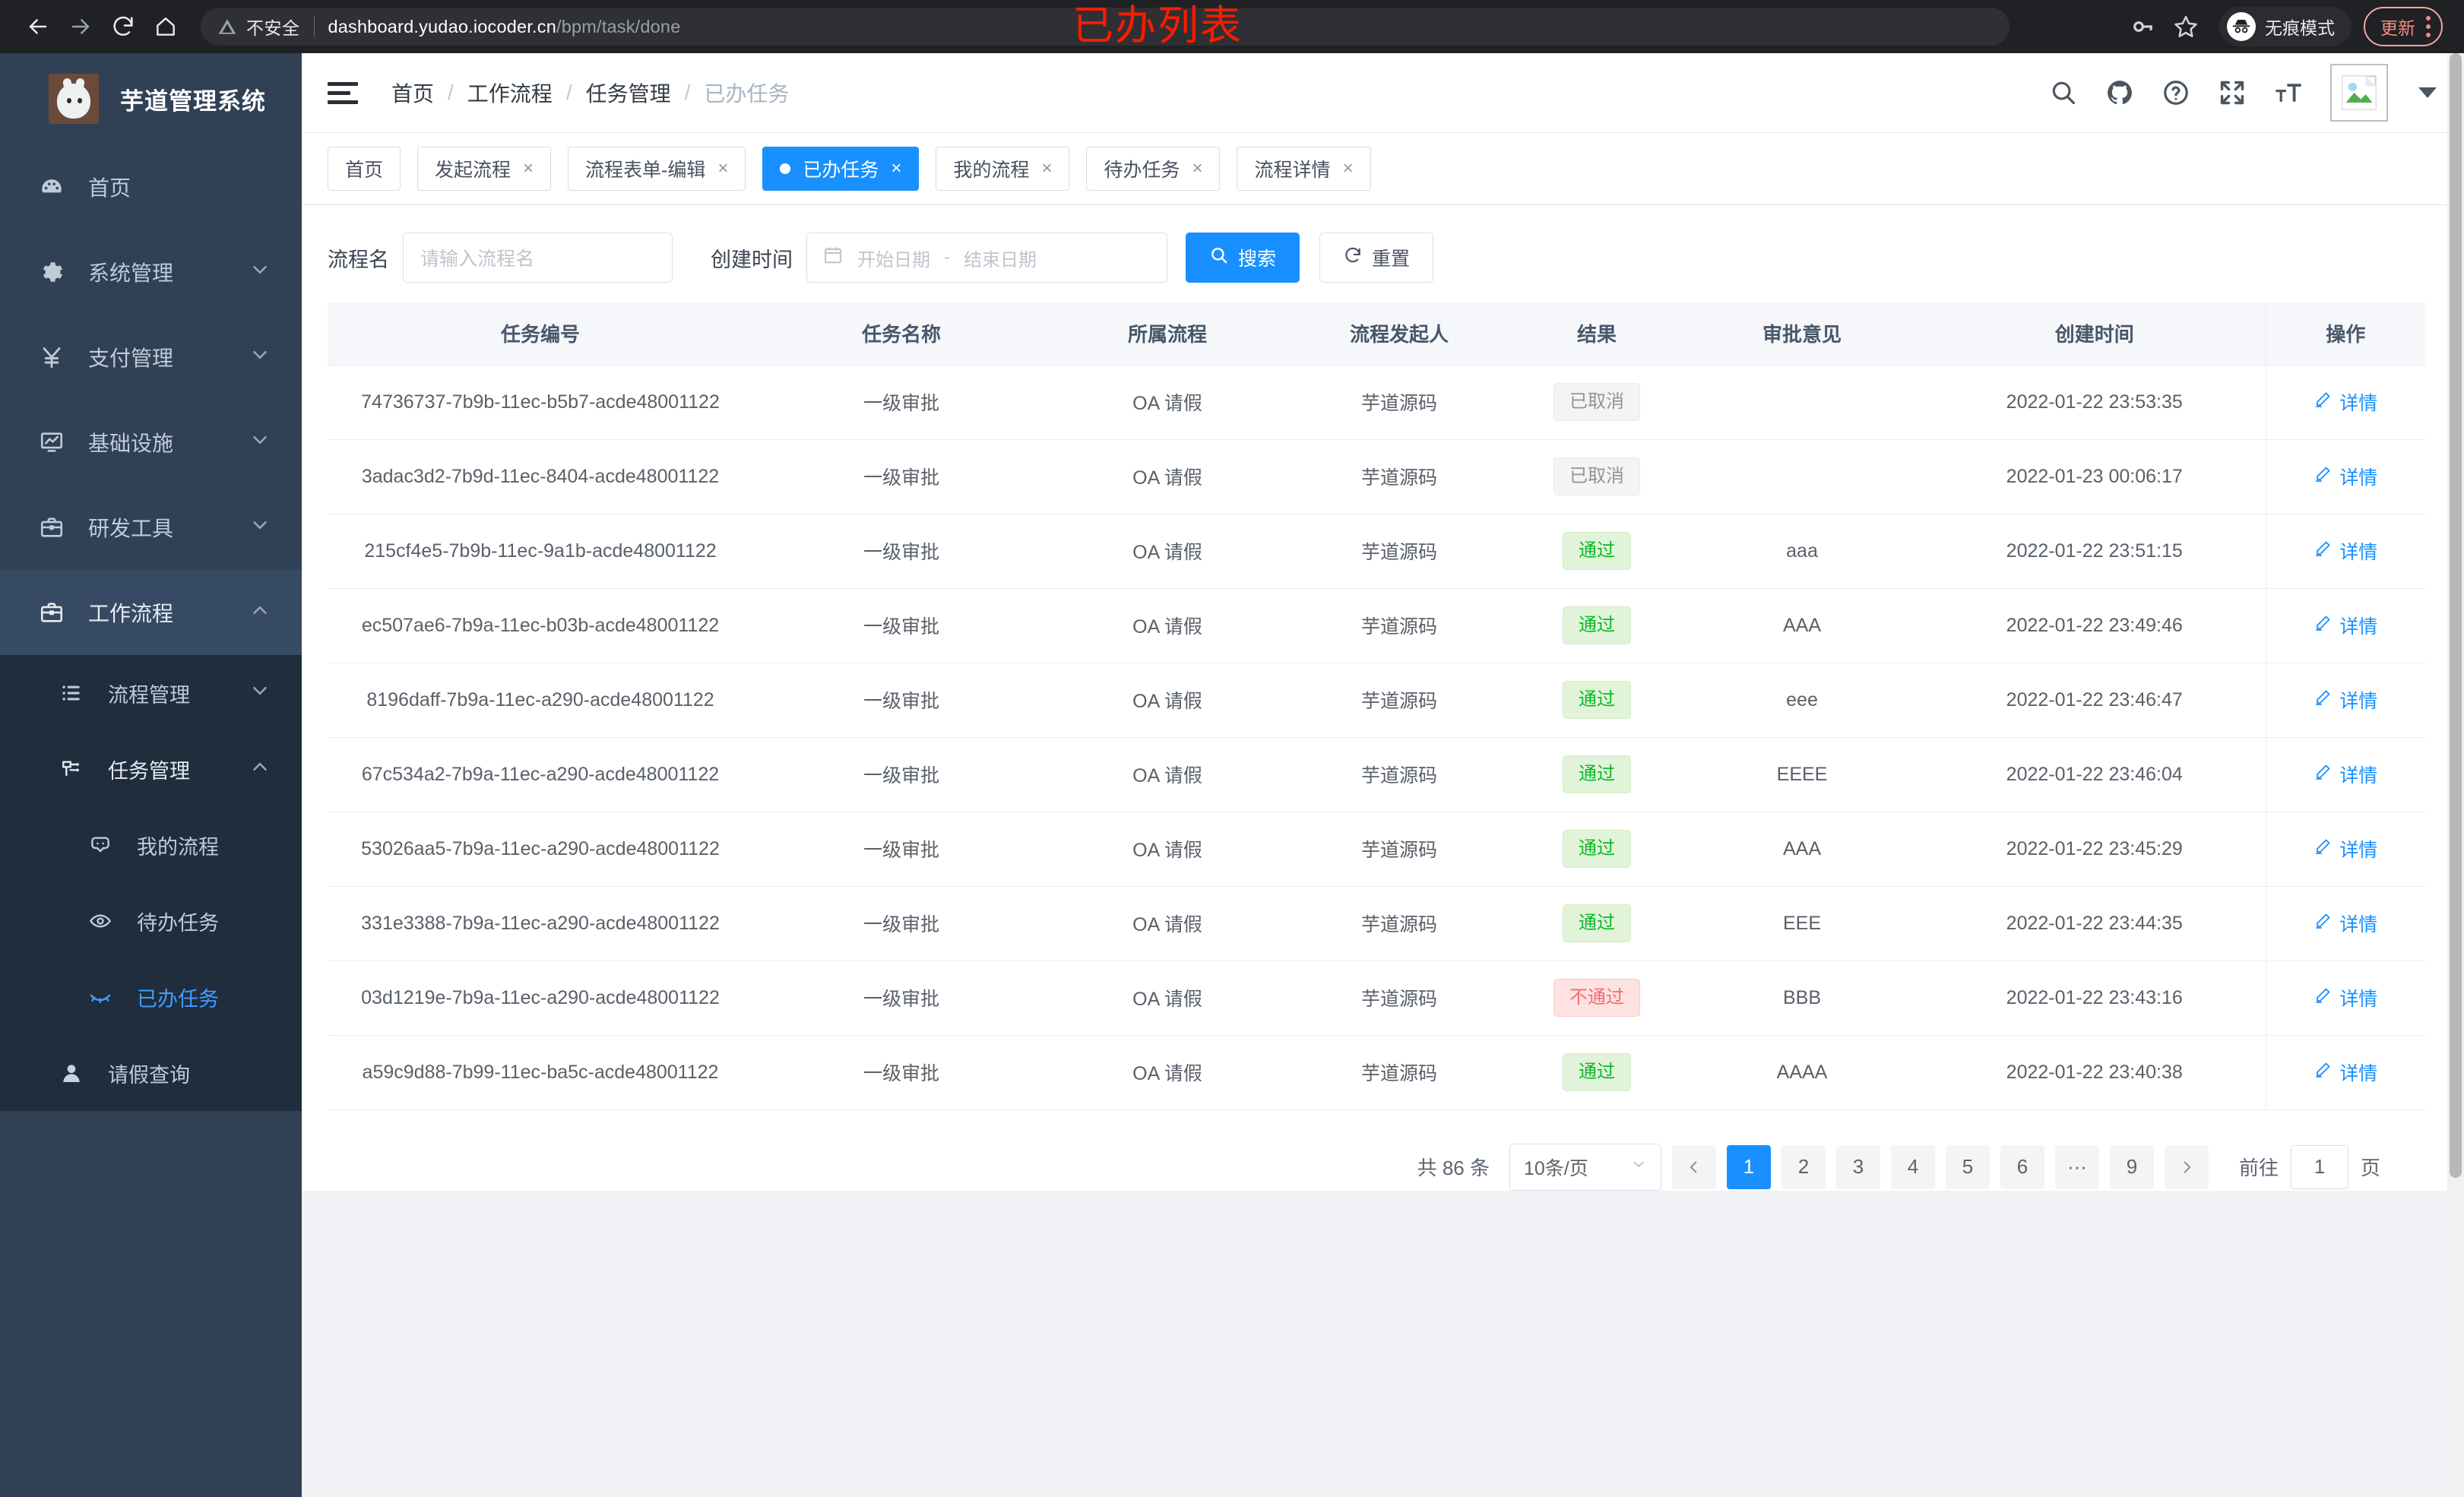  Describe the element at coordinates (2428, 26) in the screenshot. I see `kebab-menu-icon` at that location.